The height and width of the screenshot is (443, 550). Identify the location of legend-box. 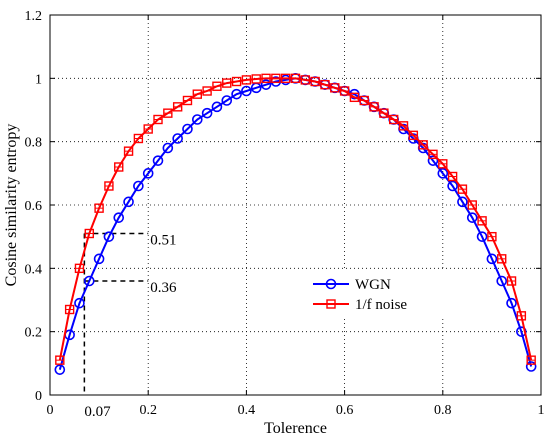
(380, 294).